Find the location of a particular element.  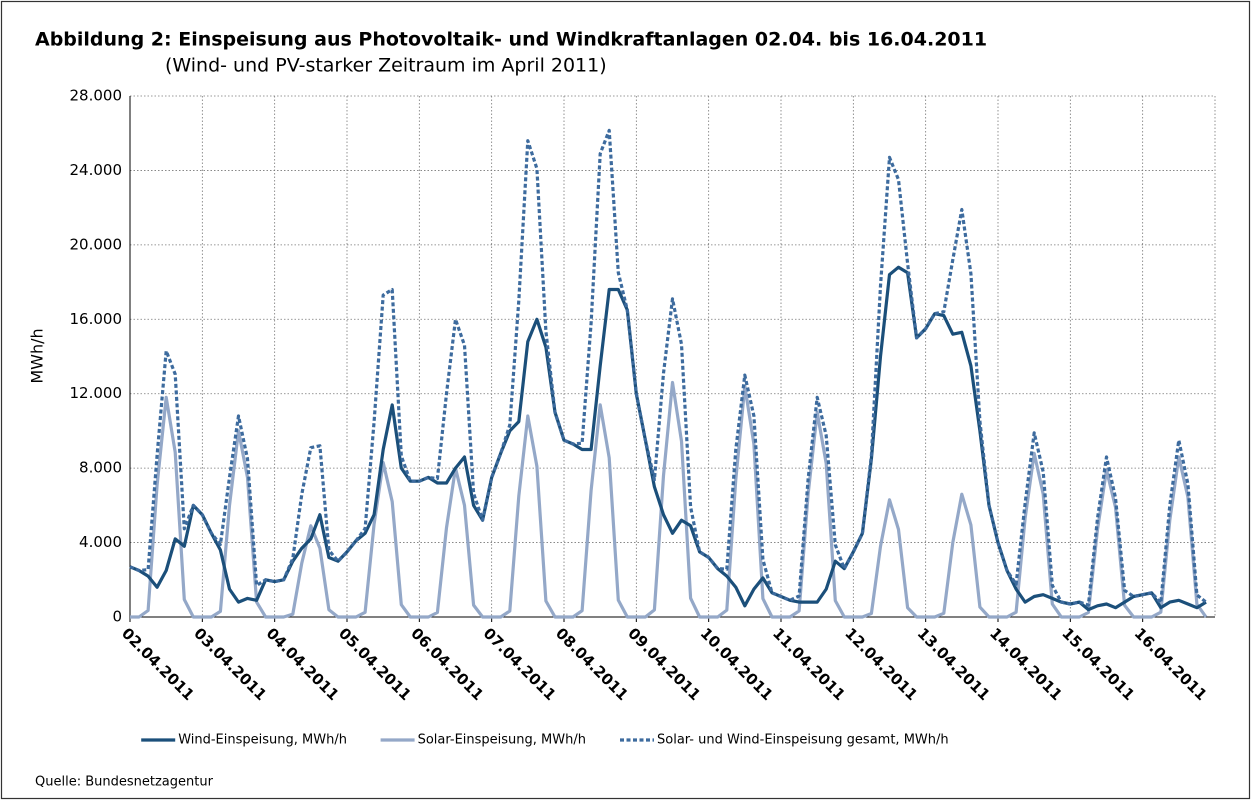

x-tick-label: 13.04.2011 is located at coordinates (954, 664).